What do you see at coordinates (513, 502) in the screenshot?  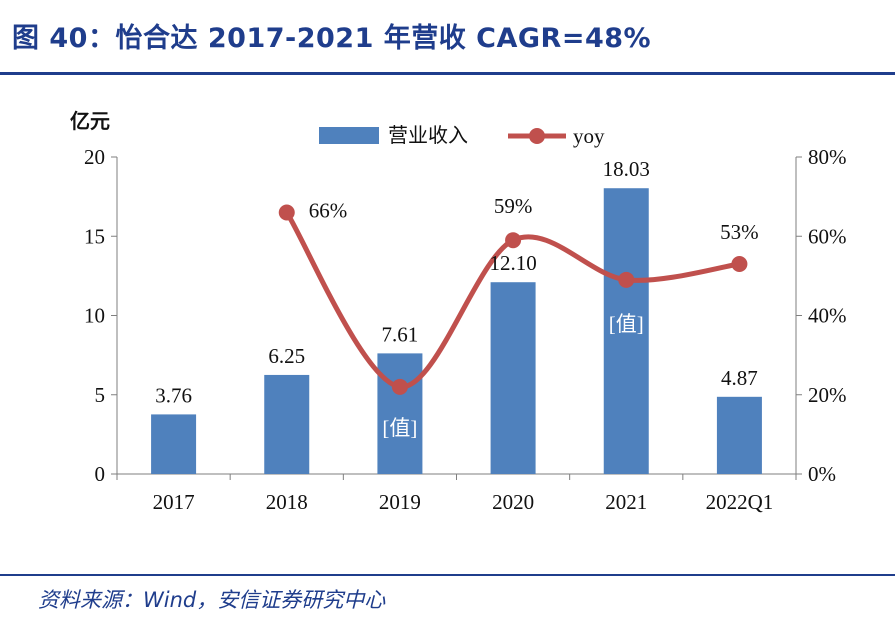 I see `x-tick-label: 2020` at bounding box center [513, 502].